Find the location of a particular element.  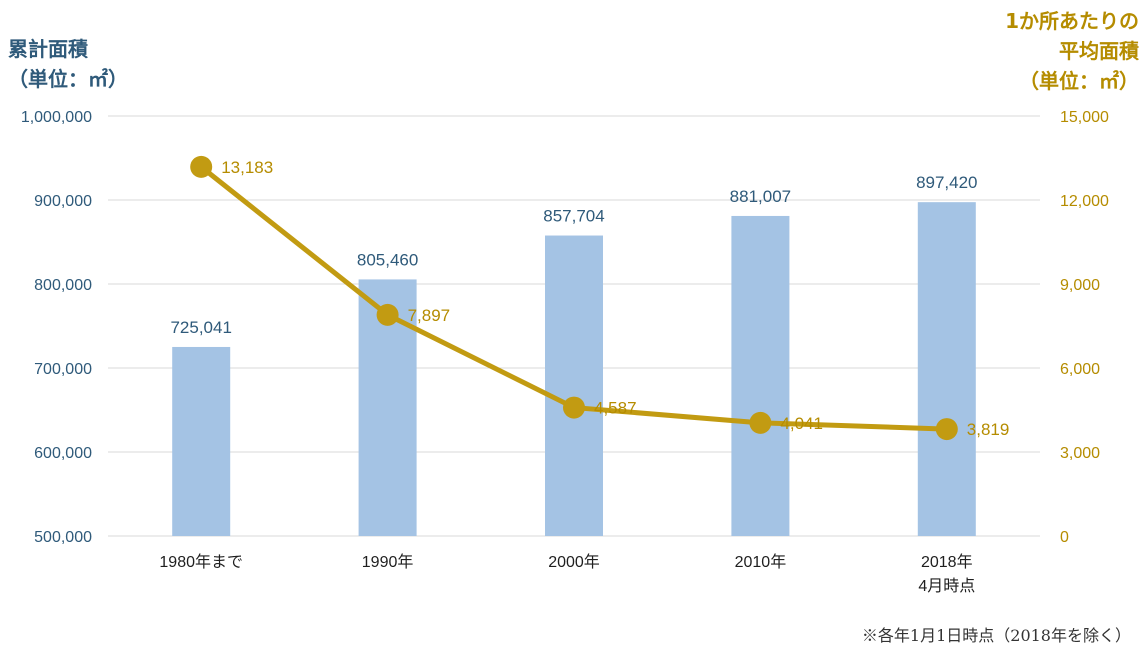

category-label: 2010年 is located at coordinates (761, 562).